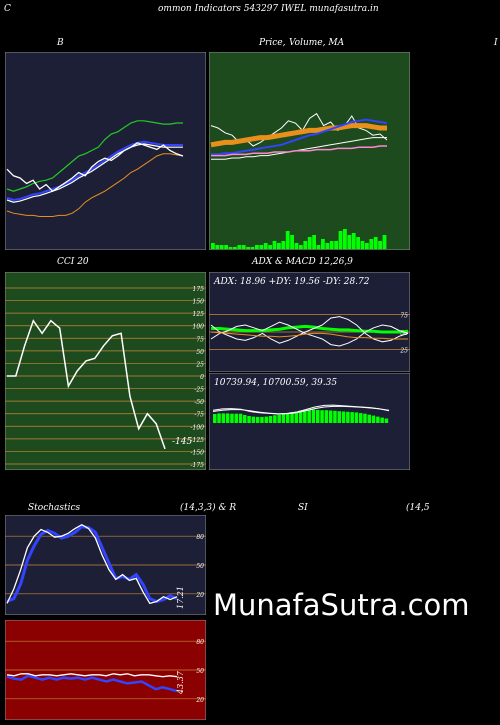 This screenshot has width=500, height=725. I want to click on stochastics-tick-label-0: 80, so click(200, 537).